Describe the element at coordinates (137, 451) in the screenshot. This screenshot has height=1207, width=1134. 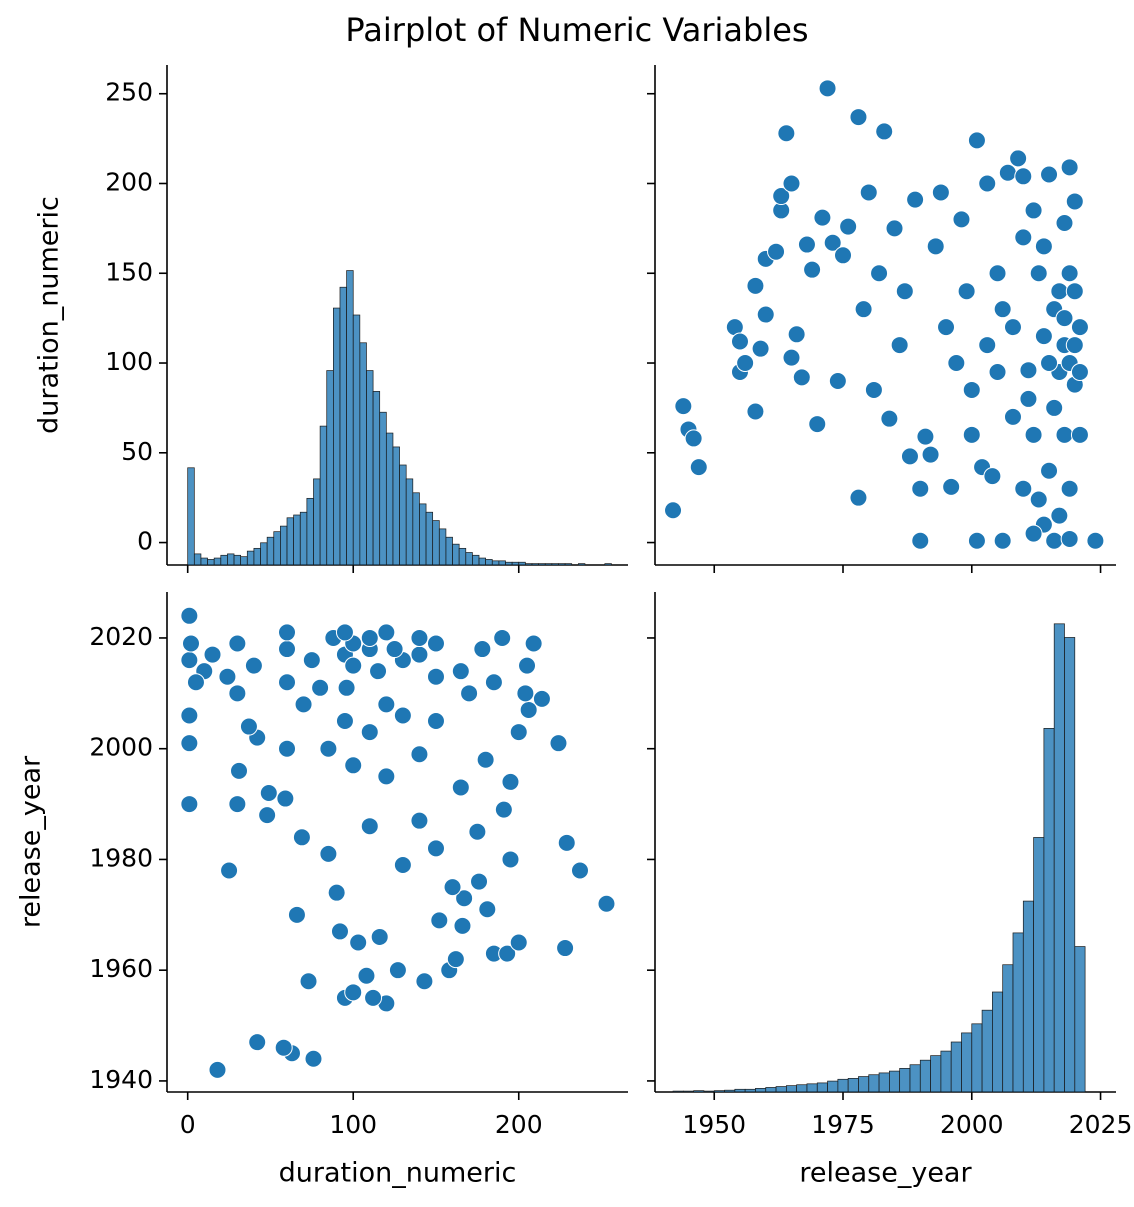
I see `y-tick-label: 50` at that location.